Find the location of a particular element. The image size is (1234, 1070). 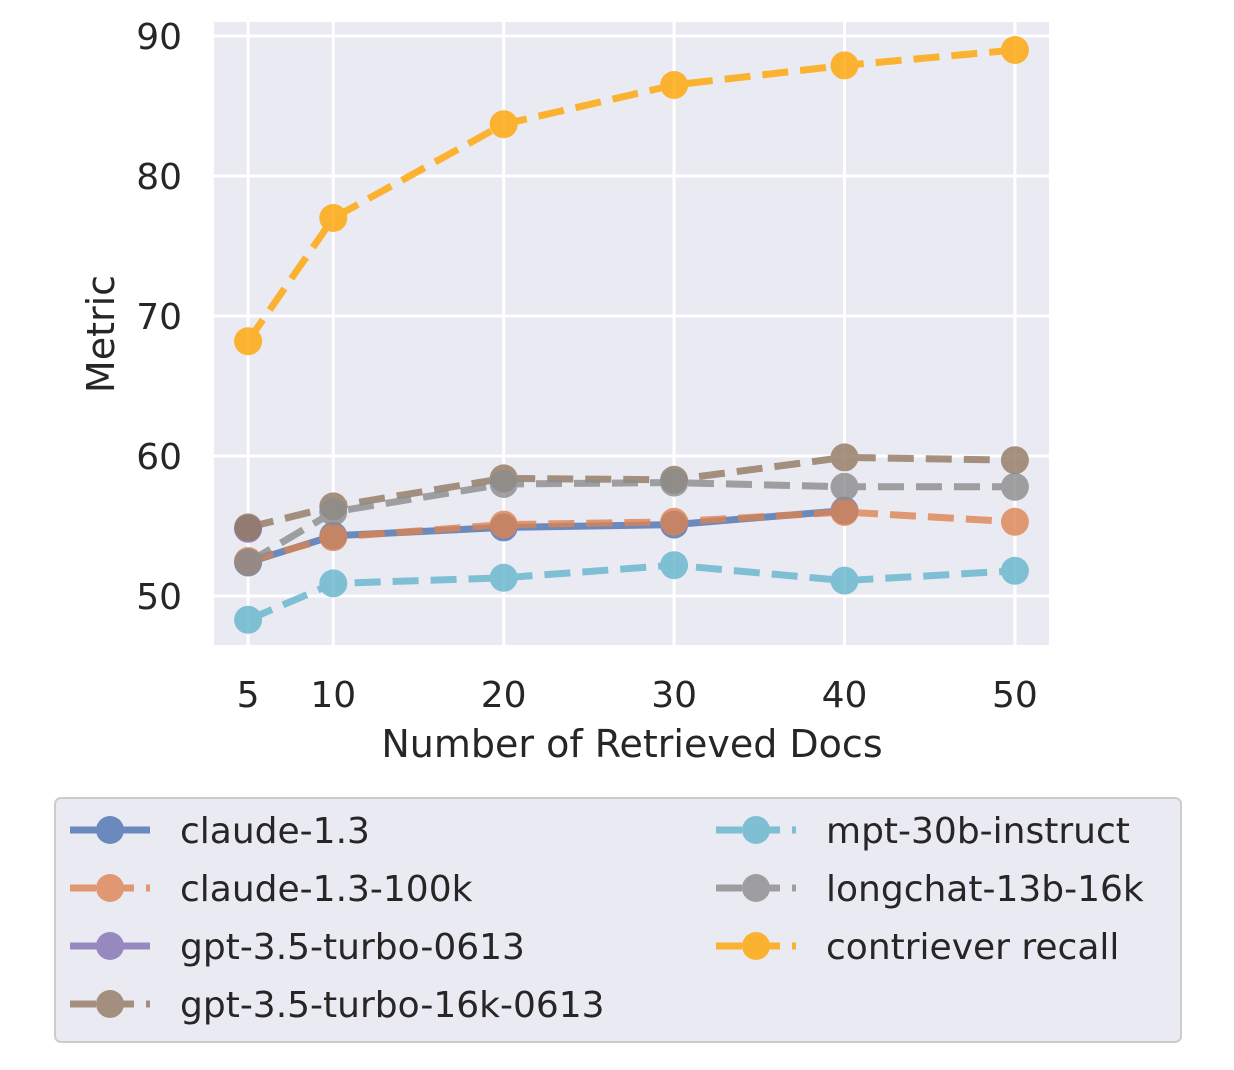

legend-label: gpt-3.5-turbo-0613 is located at coordinates (352, 947).